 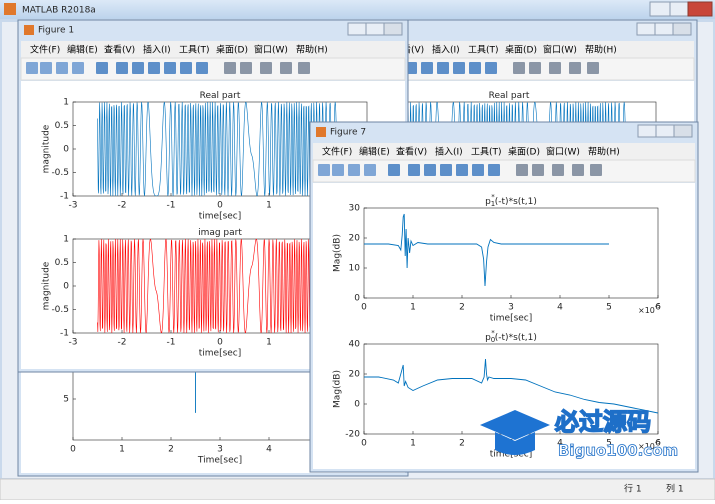 What do you see at coordinates (338, 389) in the screenshot?
I see `y-axis-label: Mag(dB)` at bounding box center [338, 389].